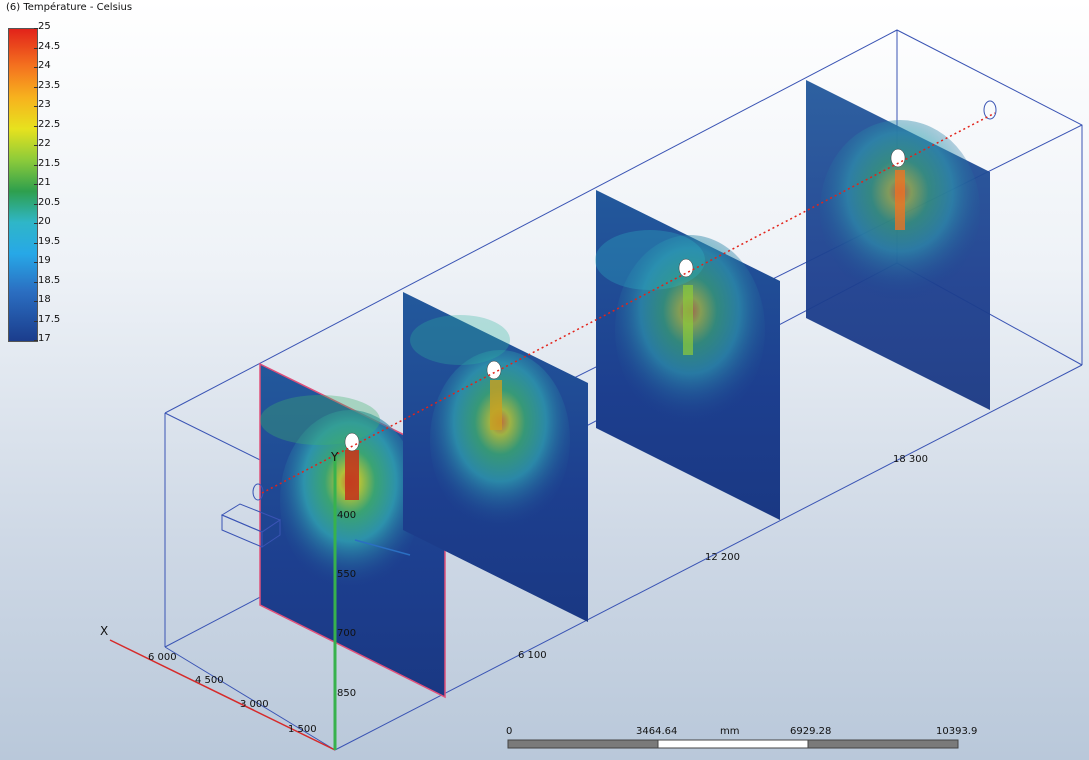  What do you see at coordinates (47, 124) in the screenshot?
I see `colorbar-tick: 22.5` at bounding box center [47, 124].